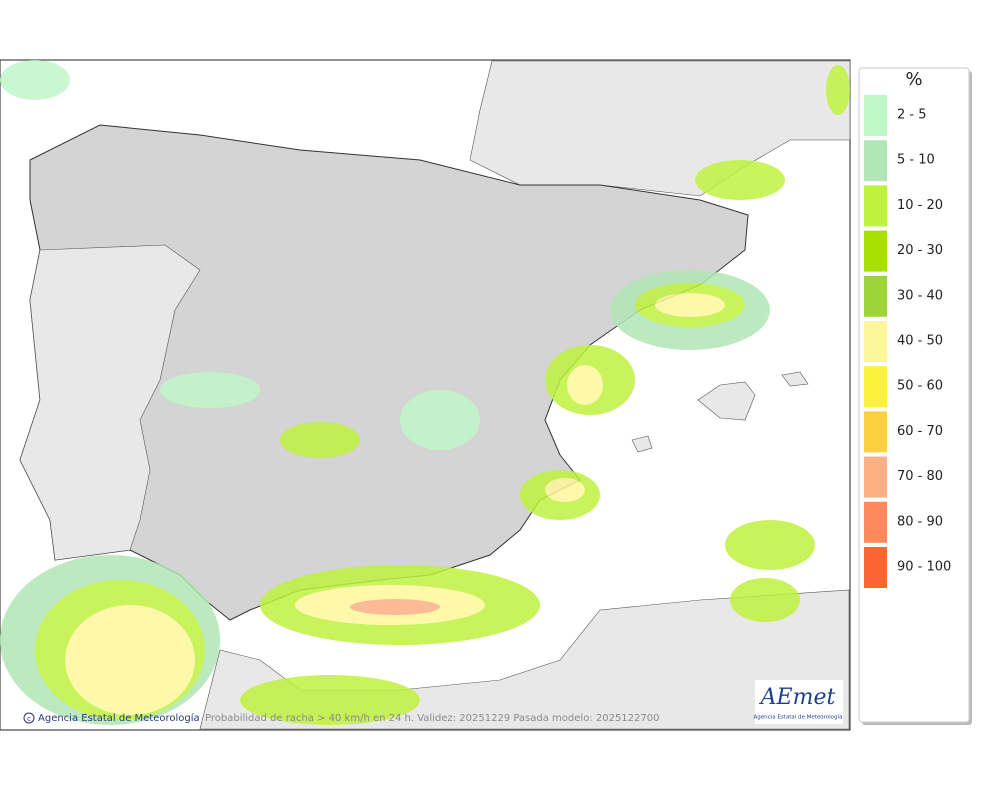 The height and width of the screenshot is (794, 1000). I want to click on legend-label: 10 - 20, so click(920, 205).